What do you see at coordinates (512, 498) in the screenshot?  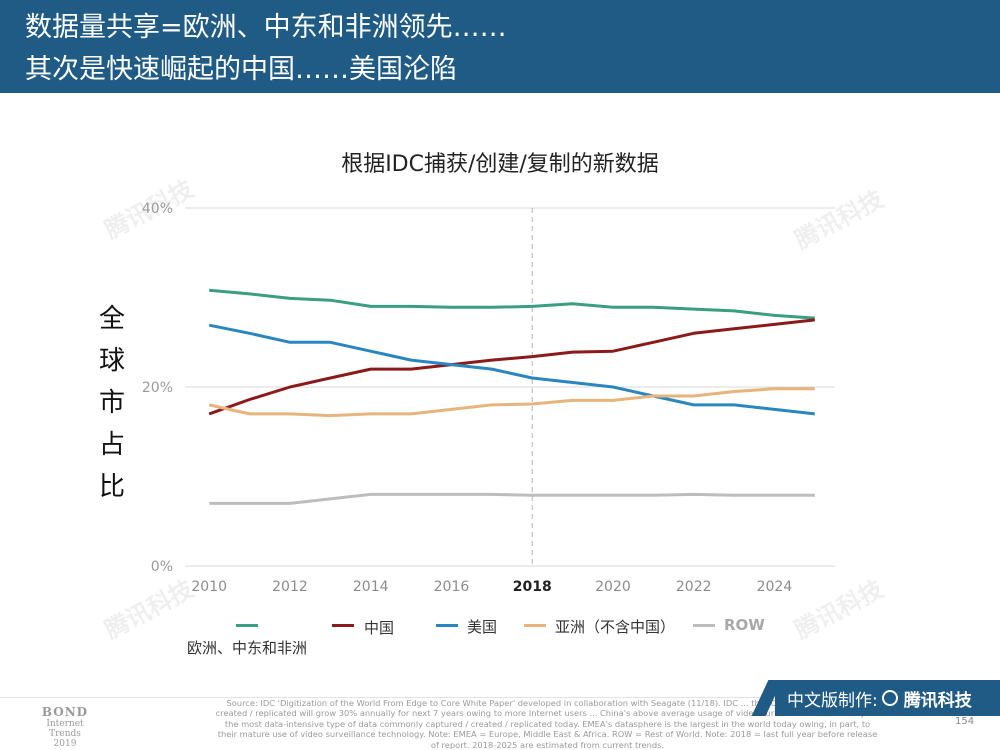 I see `series-line-row` at bounding box center [512, 498].